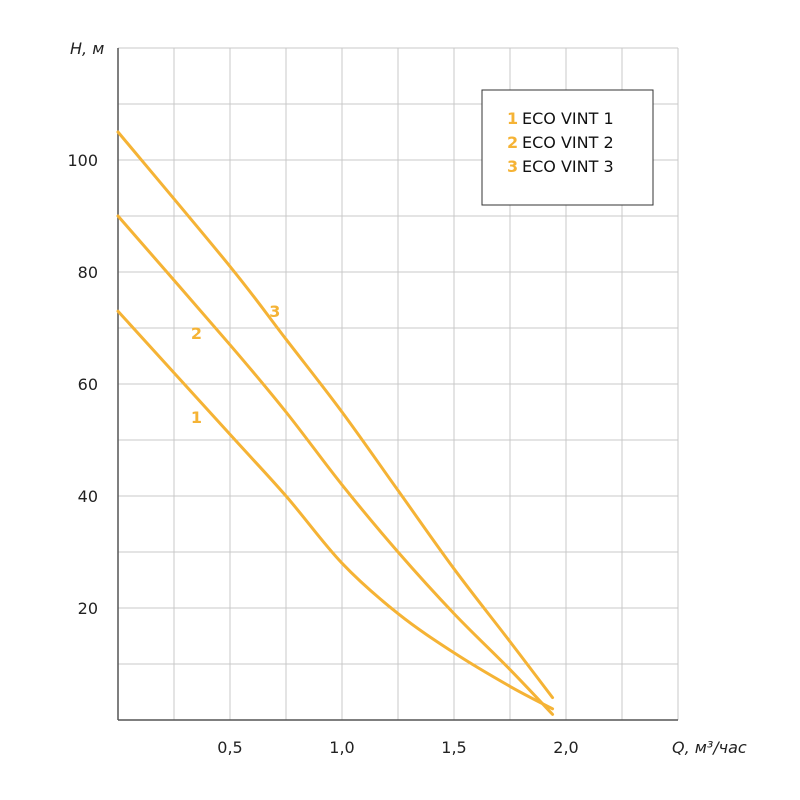  What do you see at coordinates (568, 142) in the screenshot?
I see `legend-item-label: ECO VINT 2` at bounding box center [568, 142].